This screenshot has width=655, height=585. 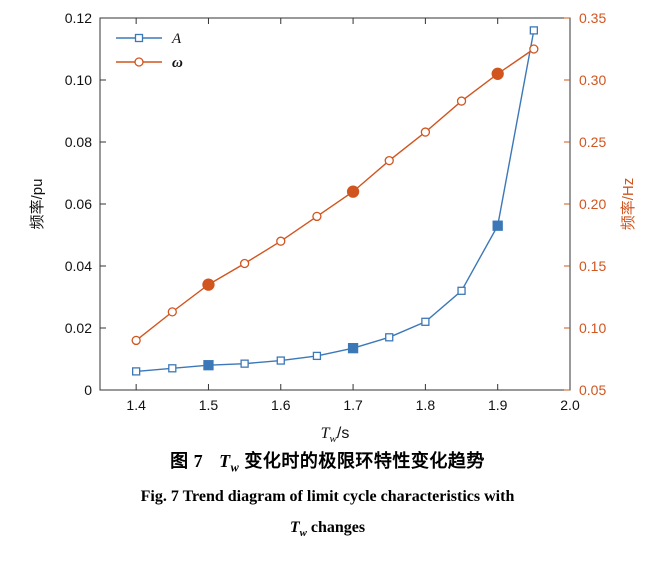 What do you see at coordinates (78, 80) in the screenshot?
I see `left-tick-label: 0.10` at bounding box center [78, 80].